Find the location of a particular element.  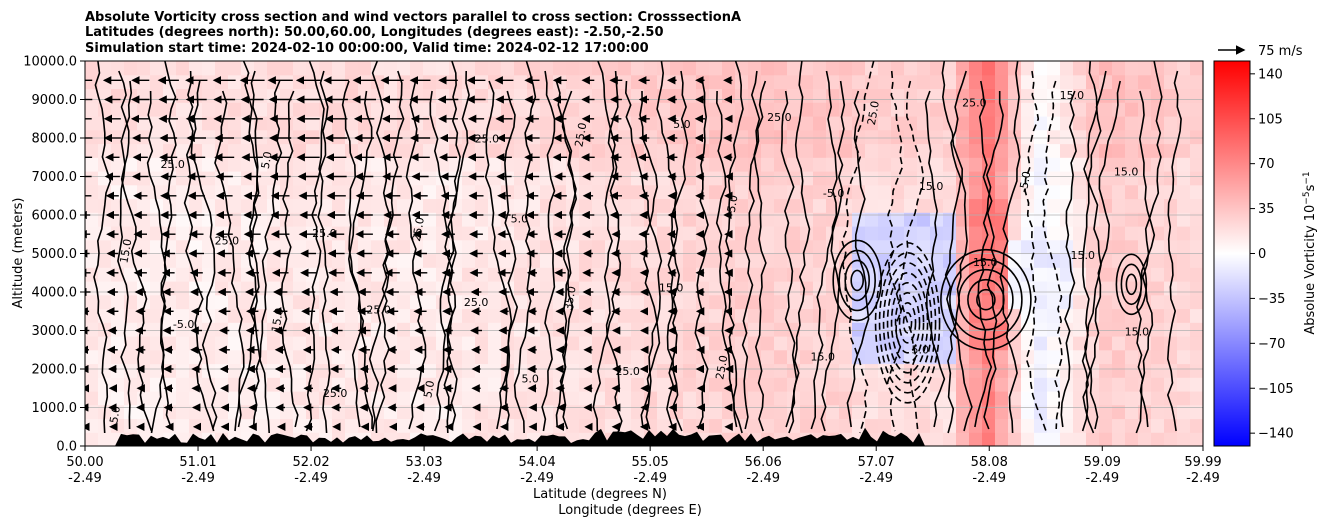

x-tick-label-lat: 55.05 is located at coordinates (650, 462).